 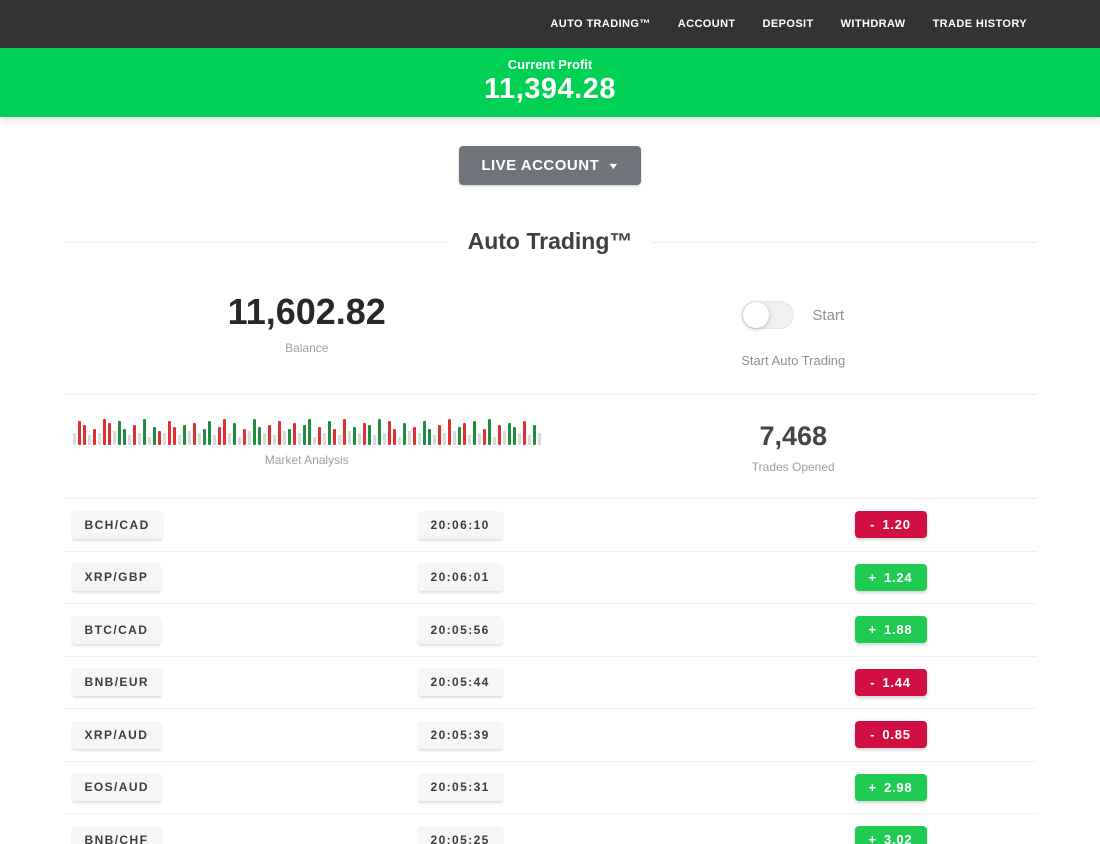 I want to click on balance-value: 11,602.82, so click(x=306, y=311).